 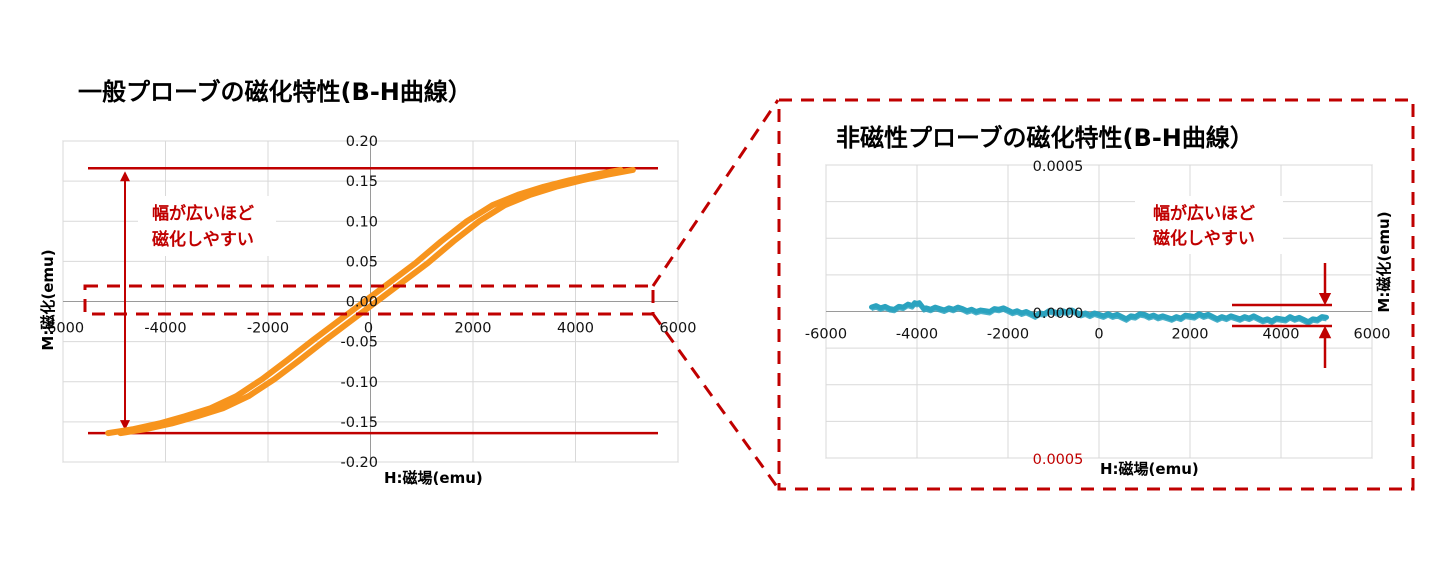 I want to click on general-ytick-label: 0.10, so click(x=362, y=222).